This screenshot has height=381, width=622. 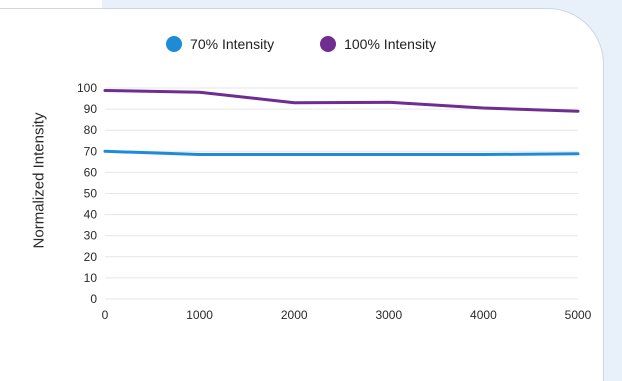 I want to click on legend-item-100: 100% Intensity, so click(x=378, y=44).